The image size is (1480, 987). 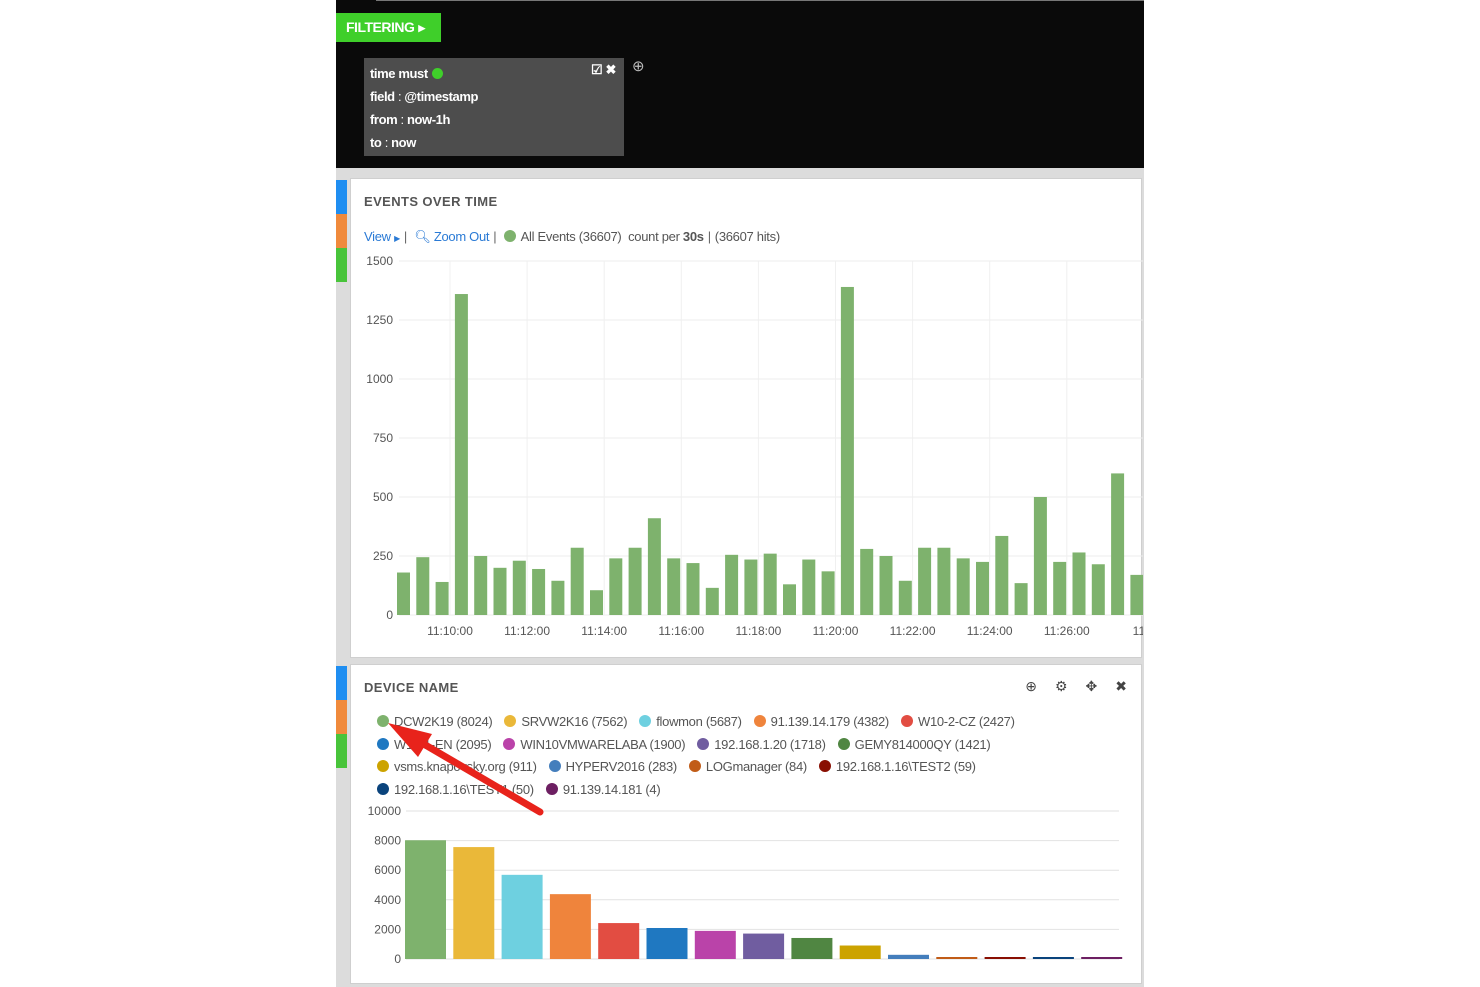 I want to click on panel-actions: ⊕ ⚙ ✥ ✖, so click(x=1067, y=686).